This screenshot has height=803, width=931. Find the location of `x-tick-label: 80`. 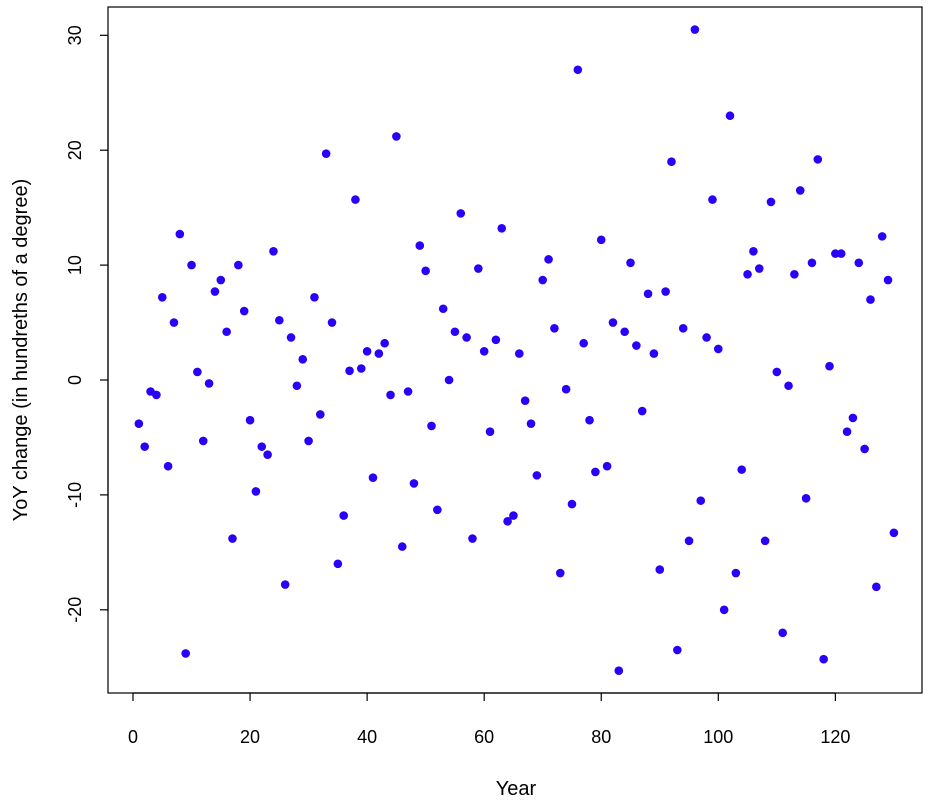

x-tick-label: 80 is located at coordinates (601, 737).